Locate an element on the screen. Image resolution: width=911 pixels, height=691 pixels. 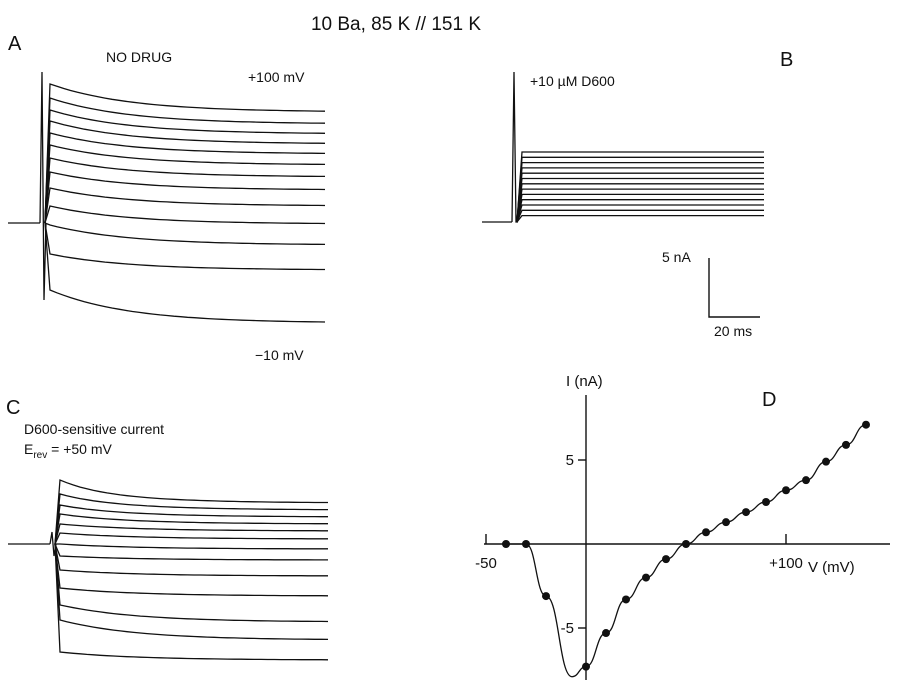
erev-symbol: E is located at coordinates (28, 449).